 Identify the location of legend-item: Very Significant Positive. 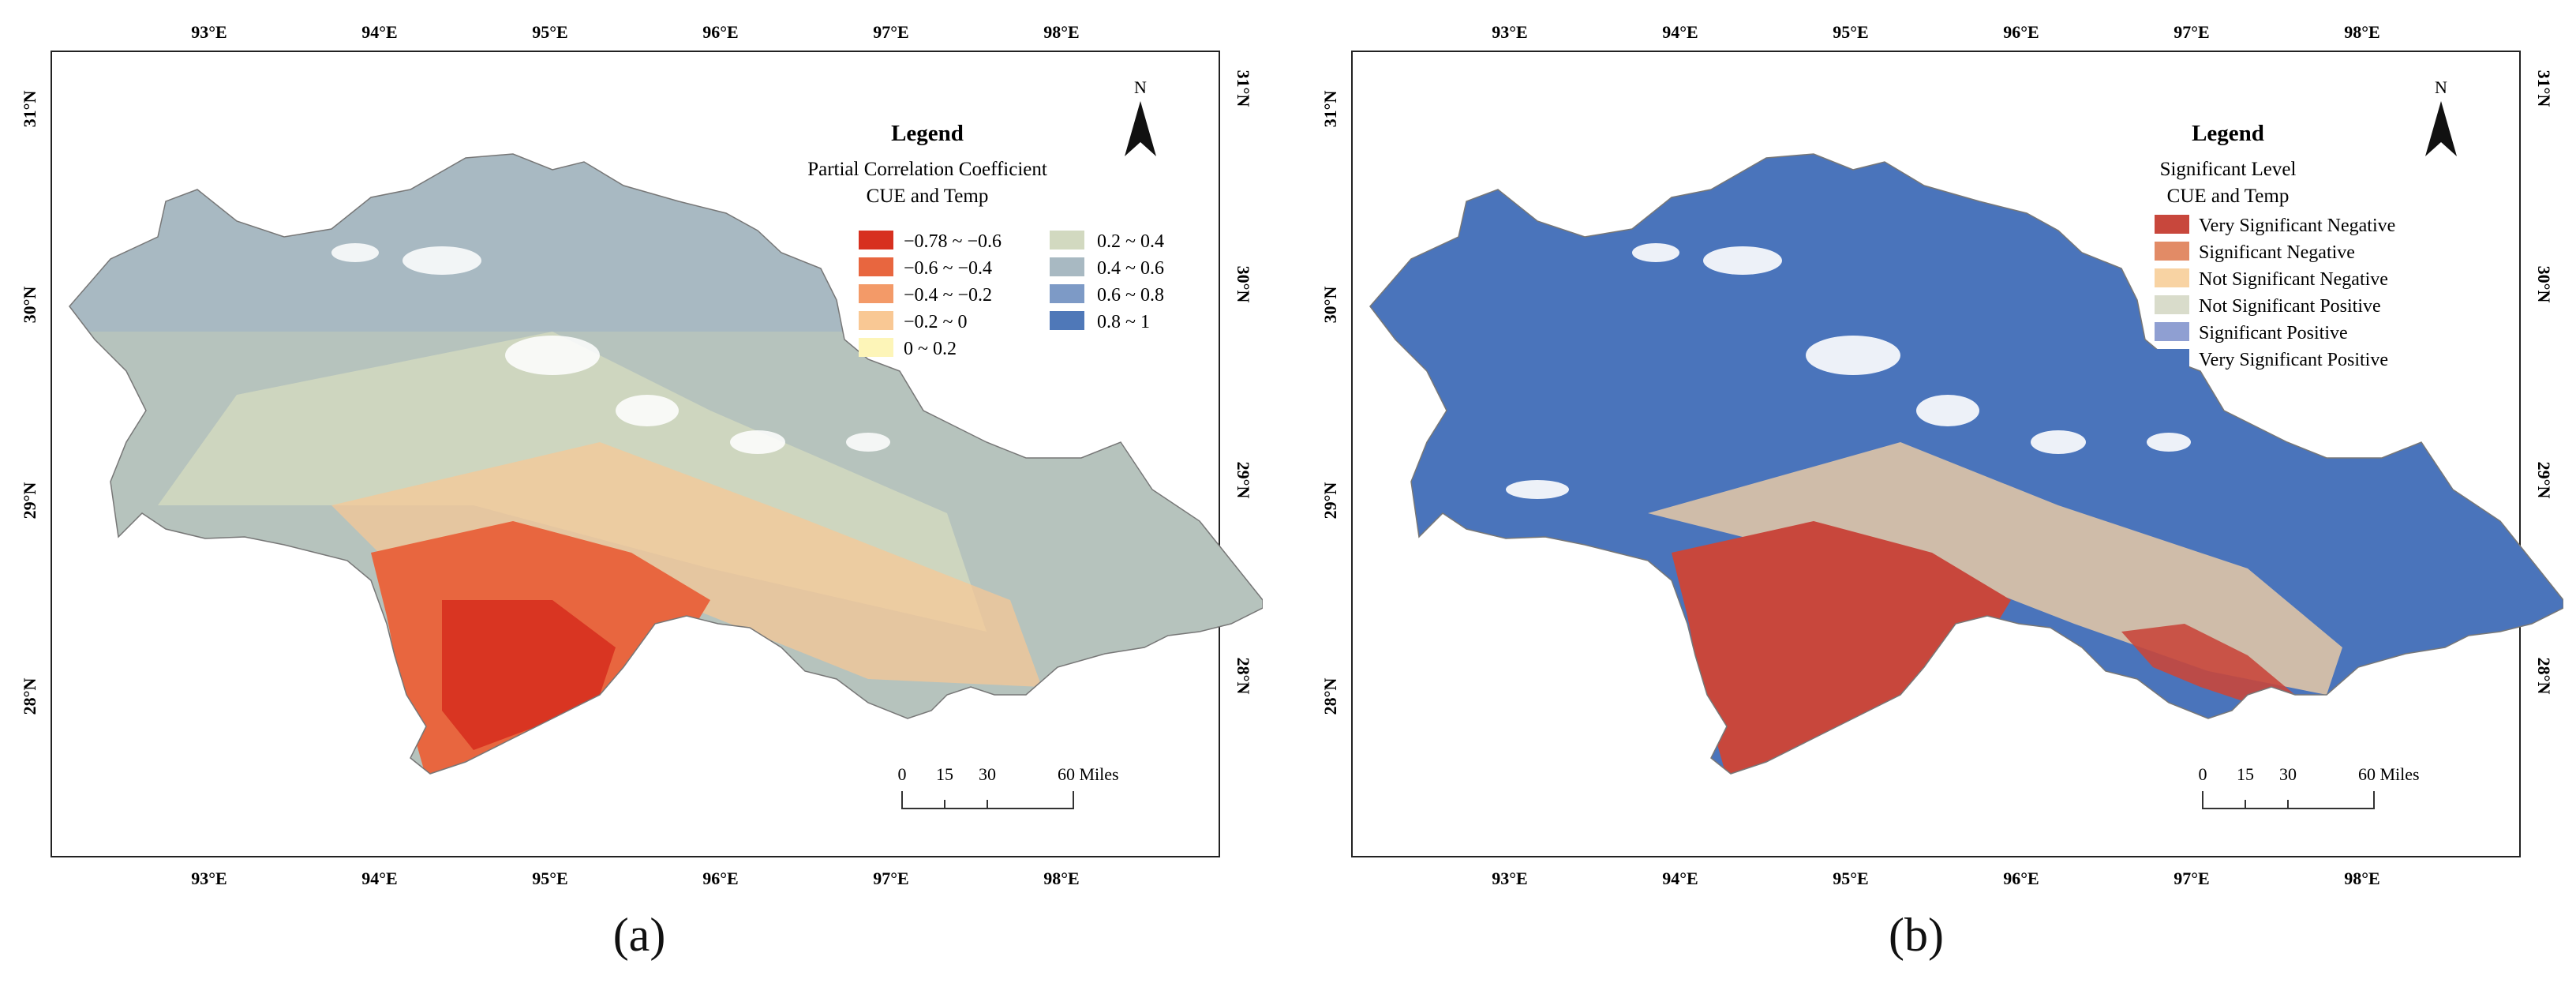
(2271, 359).